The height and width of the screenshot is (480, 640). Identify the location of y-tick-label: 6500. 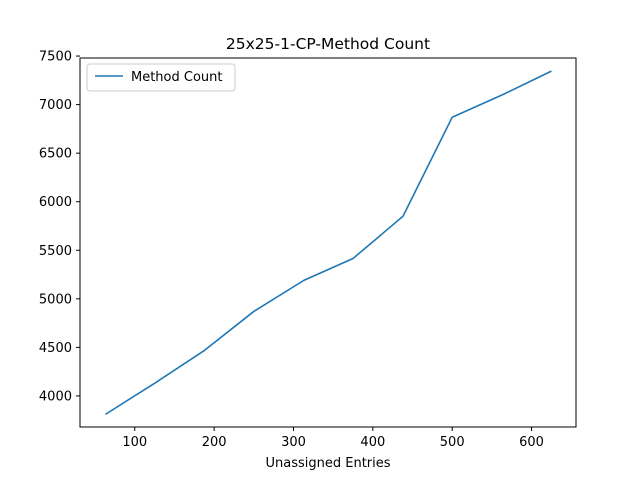
(55, 154).